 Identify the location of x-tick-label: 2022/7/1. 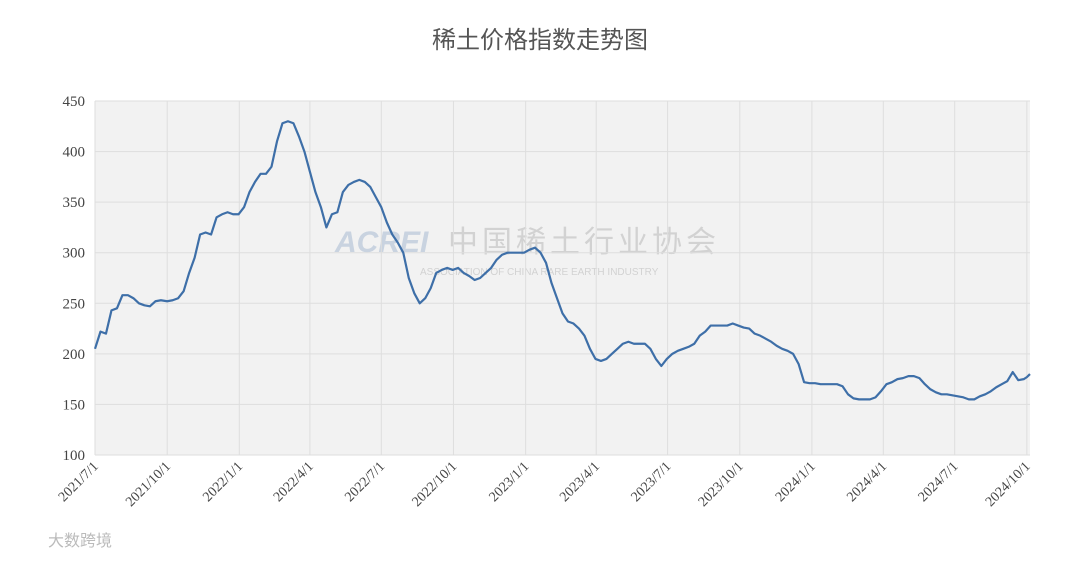
(365, 482).